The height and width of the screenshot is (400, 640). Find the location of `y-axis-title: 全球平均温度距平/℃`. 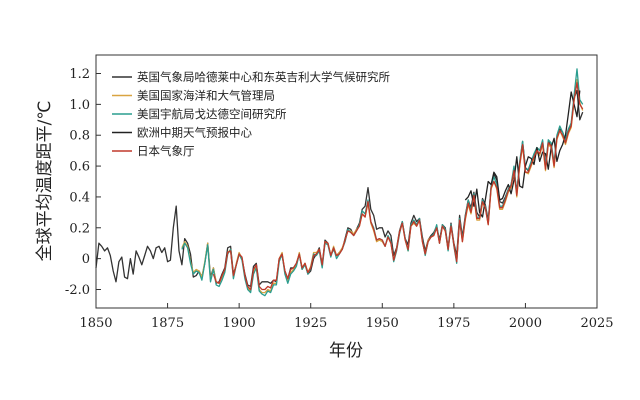

y-axis-title: 全球平均温度距平/℃ is located at coordinates (45, 181).